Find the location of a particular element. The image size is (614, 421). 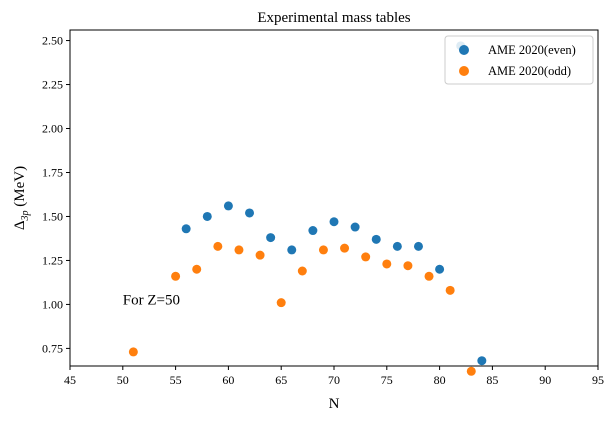

x-axis-label: N is located at coordinates (334, 404).